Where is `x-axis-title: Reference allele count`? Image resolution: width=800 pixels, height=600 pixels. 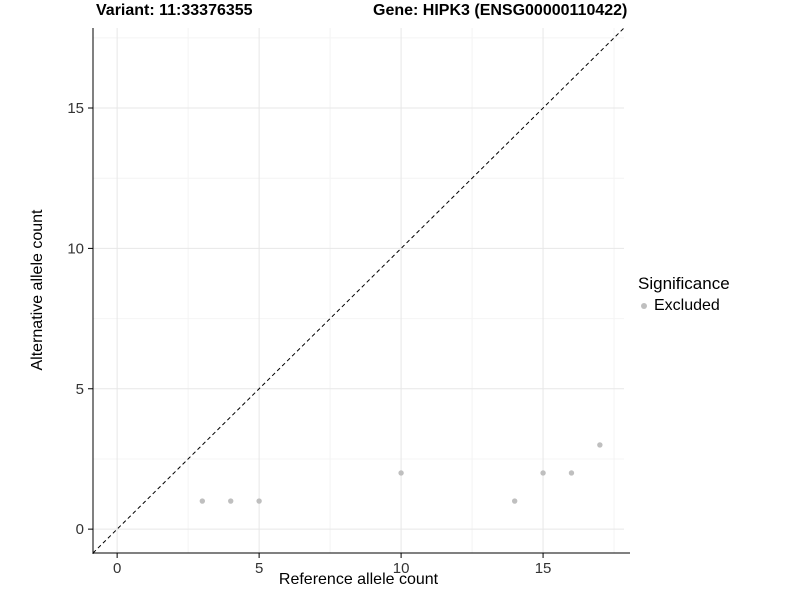
x-axis-title: Reference allele count is located at coordinates (358, 579).